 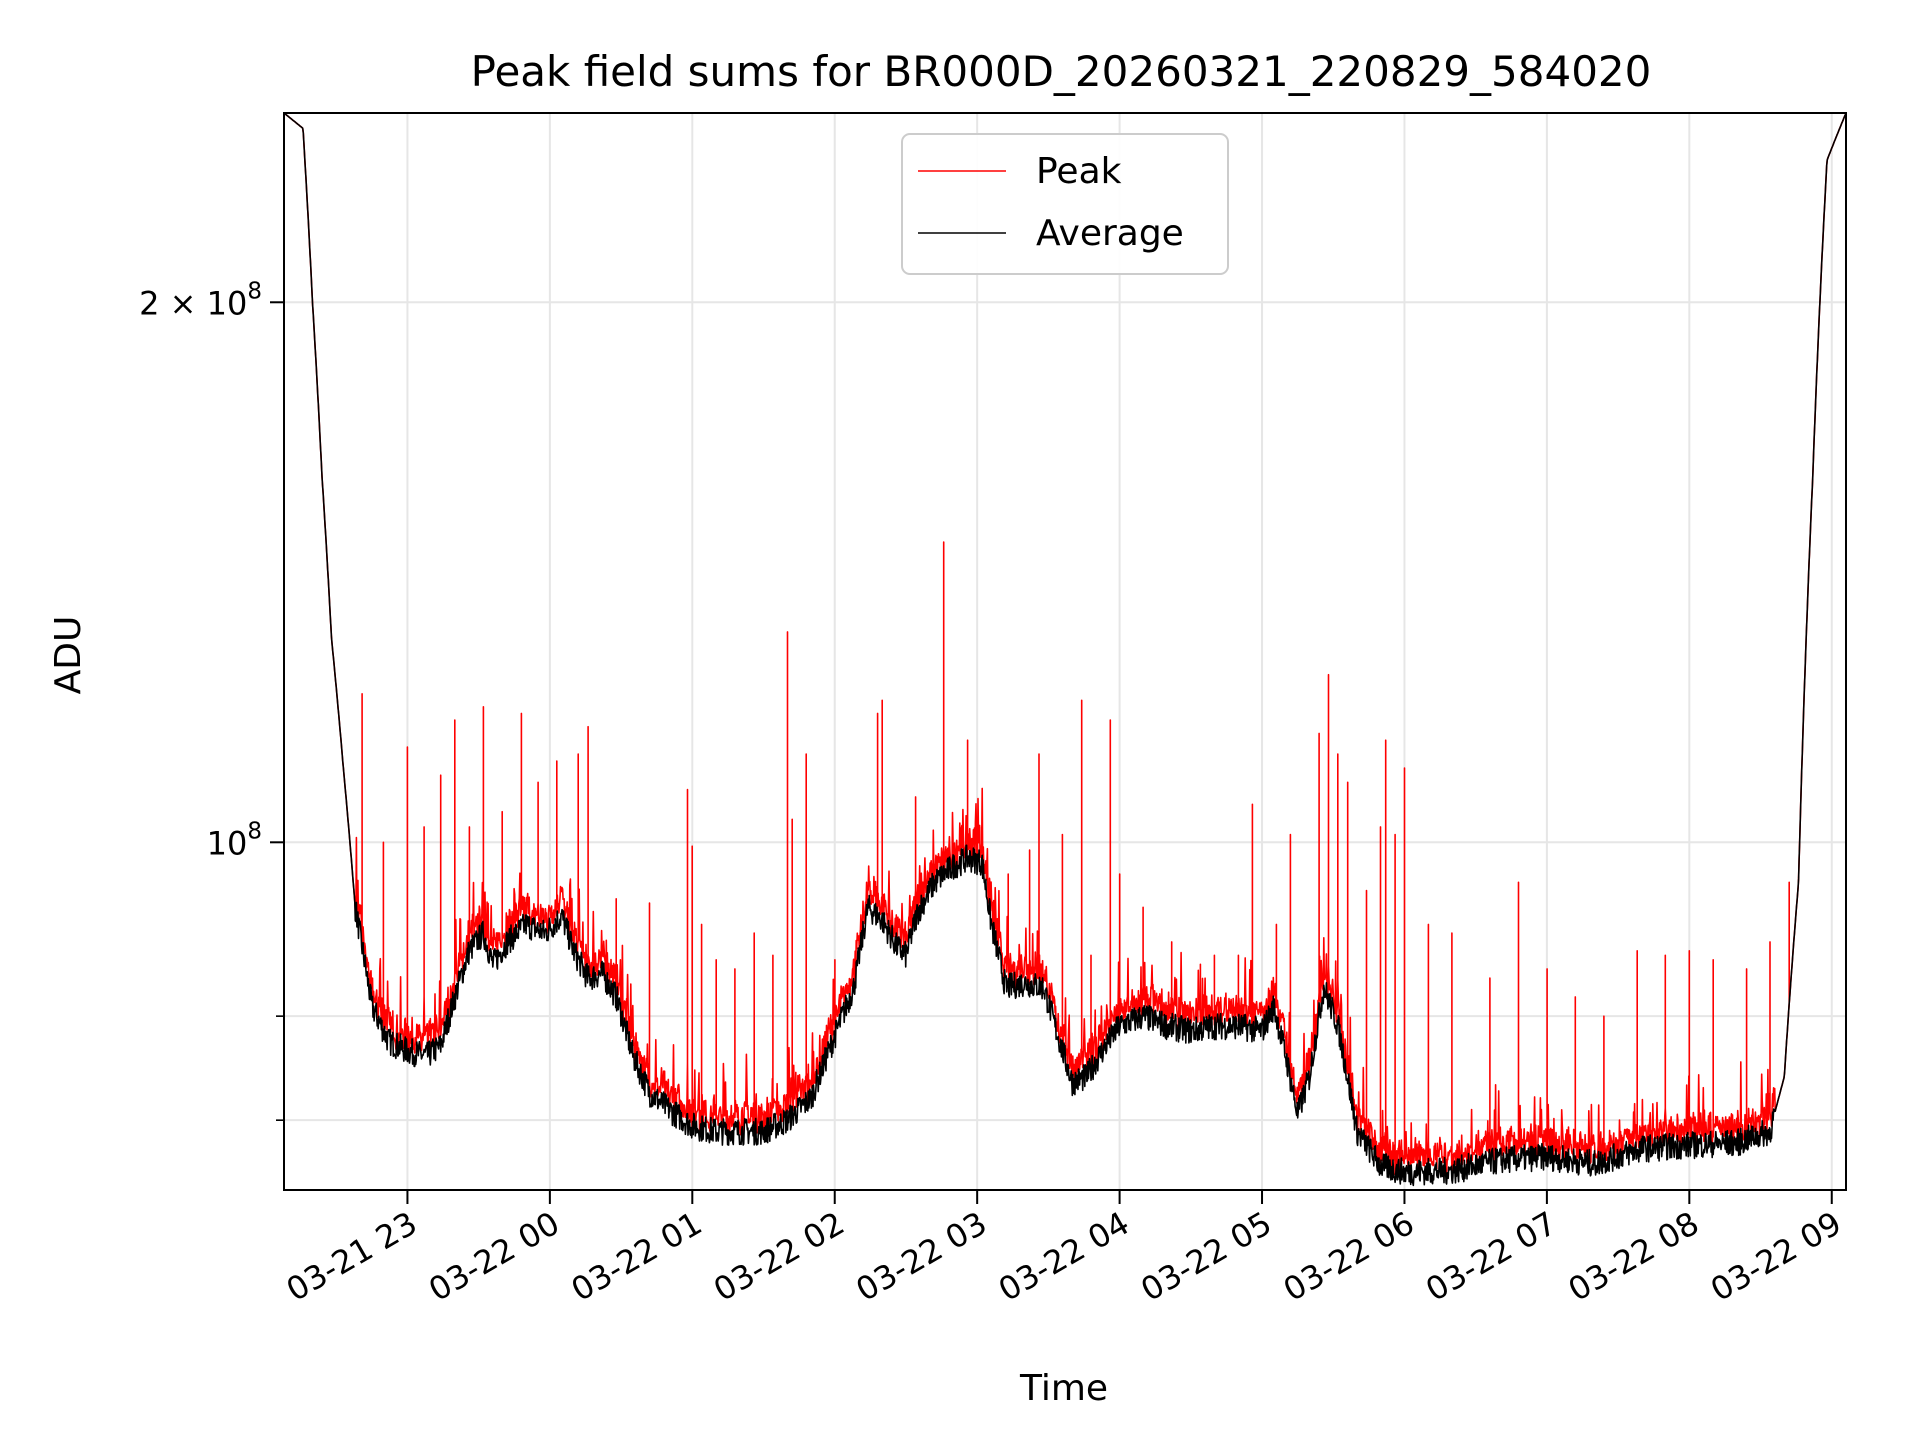 I want to click on y-tick-label: 2 × 10⁸, so click(x=200, y=300).